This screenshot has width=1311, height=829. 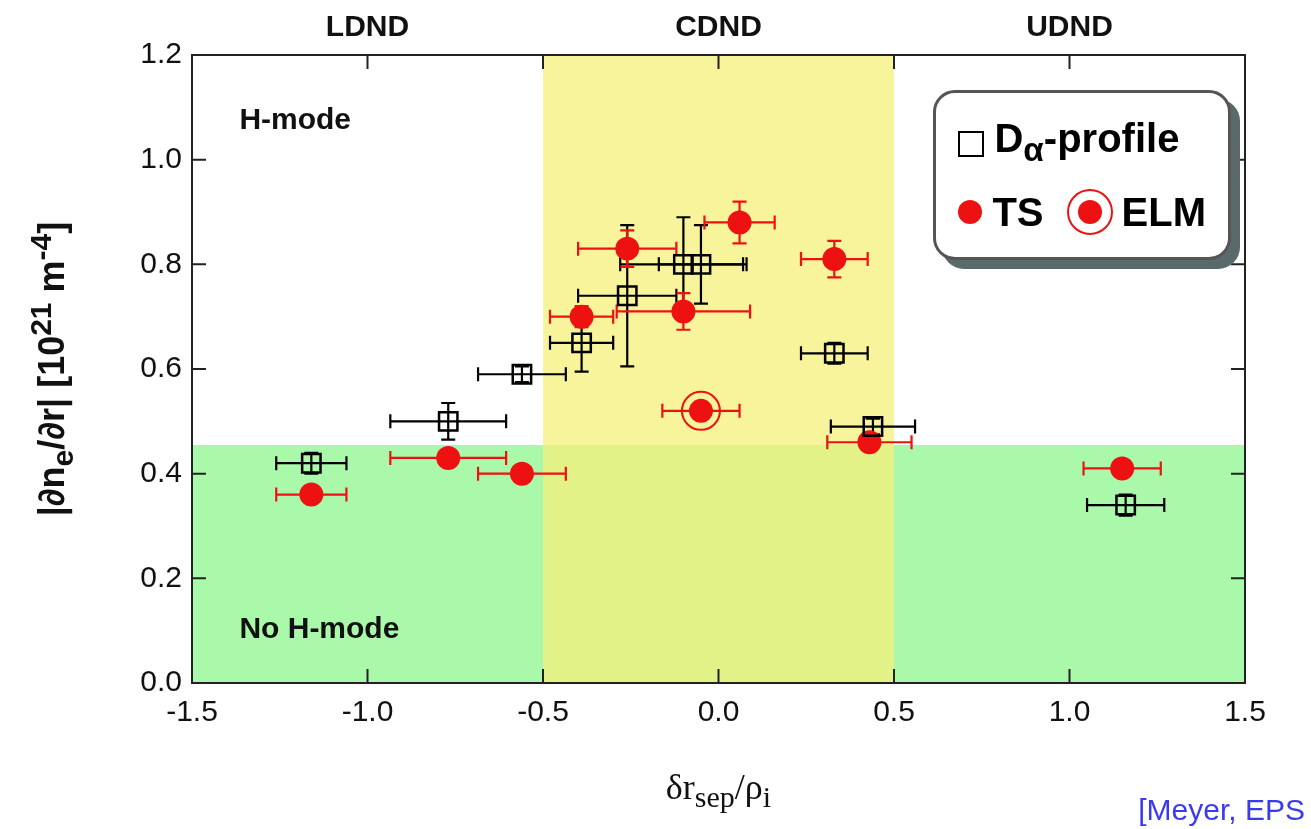 What do you see at coordinates (161, 53) in the screenshot?
I see `y-tick-label: 1.2` at bounding box center [161, 53].